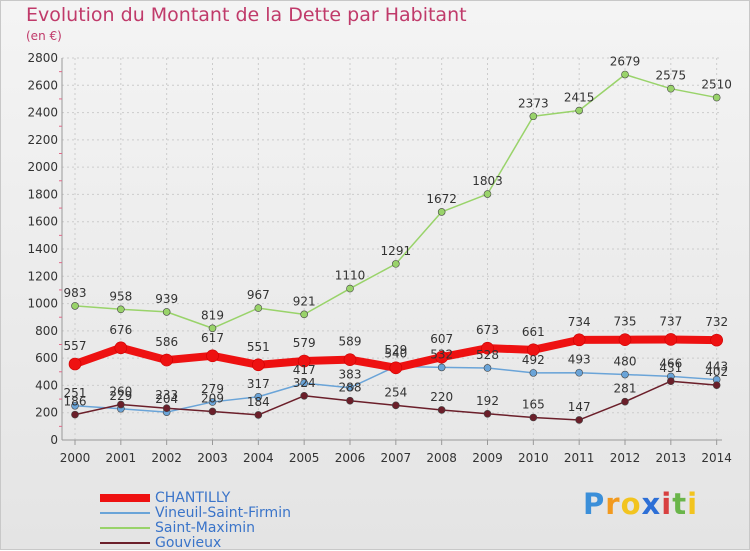 The width and height of the screenshot is (750, 551). Describe the element at coordinates (223, 513) in the screenshot. I see `legend-label: Vineuil-Saint-Firmin` at that location.